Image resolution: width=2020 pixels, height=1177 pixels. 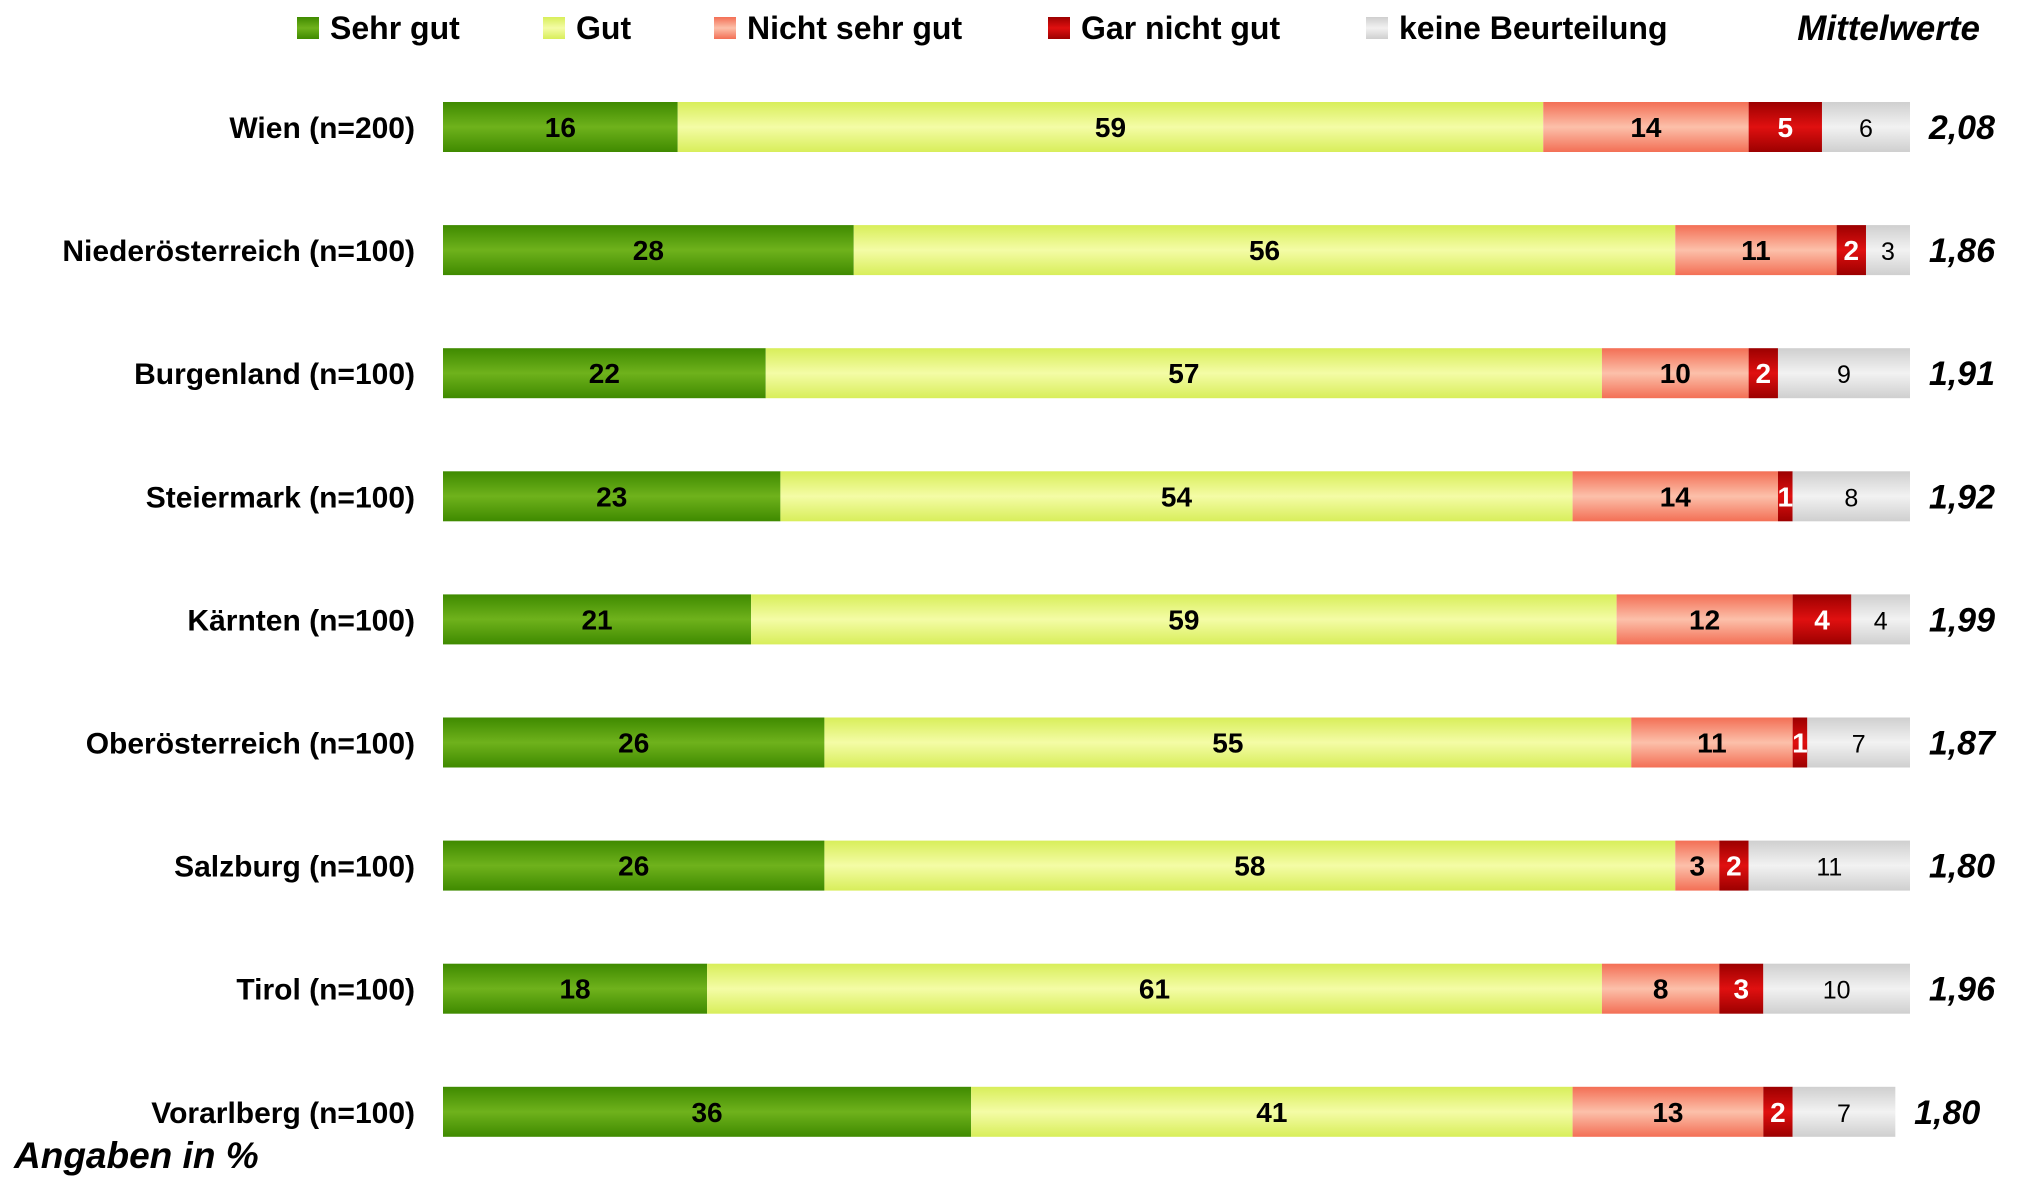 What do you see at coordinates (238, 251) in the screenshot?
I see `category-label-niederosterreich-n-100: Niederösterreich (n=100)` at bounding box center [238, 251].